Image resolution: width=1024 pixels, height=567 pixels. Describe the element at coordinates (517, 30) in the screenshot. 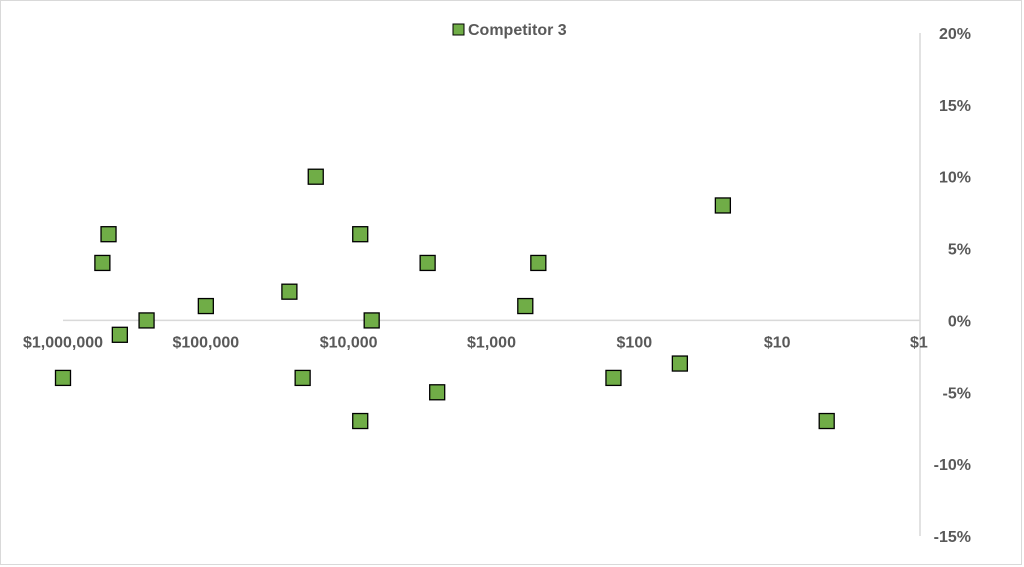

I see `legend-label: Competitor 3` at that location.